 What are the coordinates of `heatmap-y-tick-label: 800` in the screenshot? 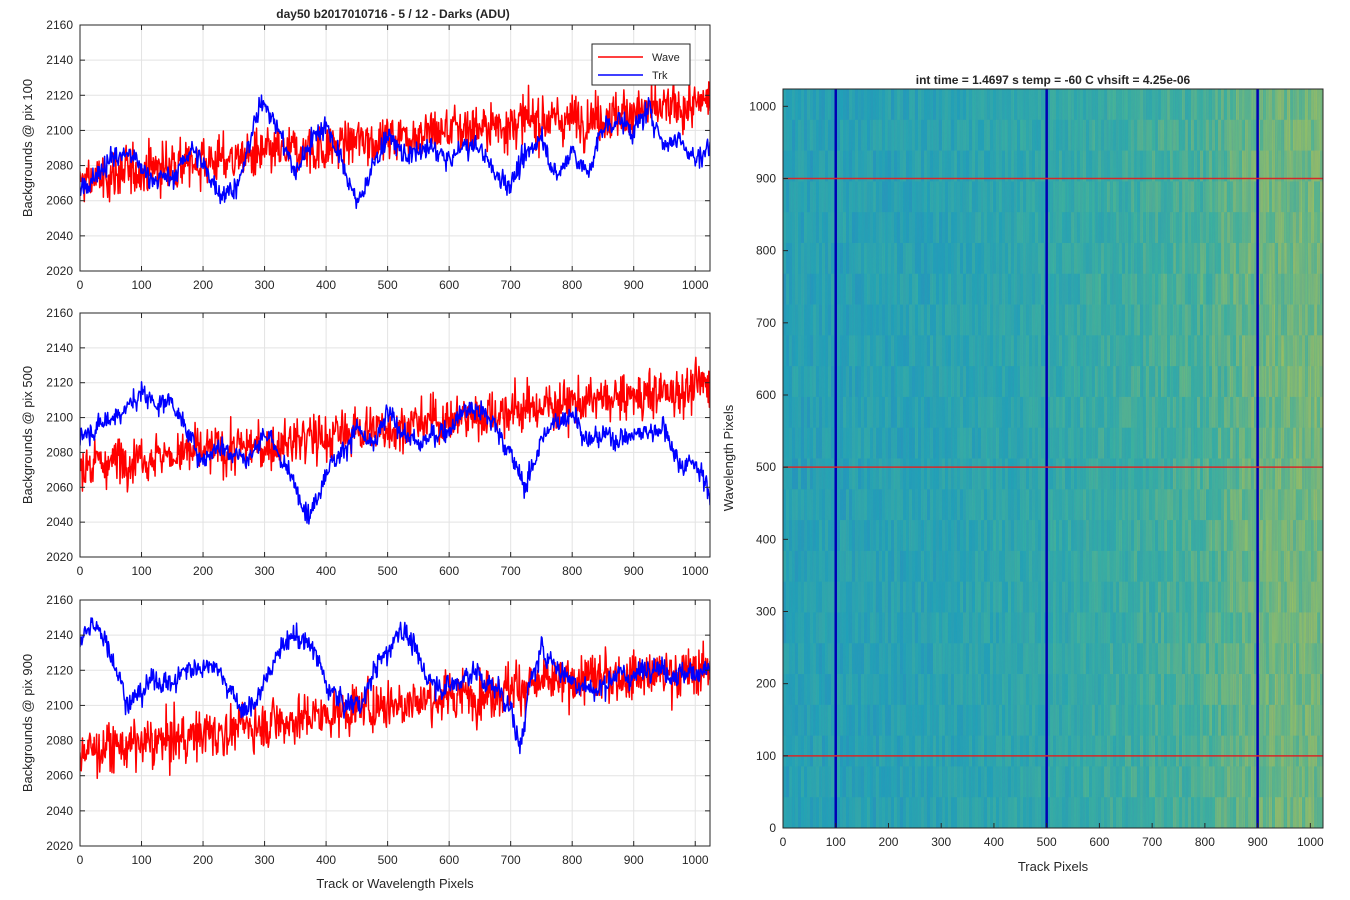 It's located at (766, 251).